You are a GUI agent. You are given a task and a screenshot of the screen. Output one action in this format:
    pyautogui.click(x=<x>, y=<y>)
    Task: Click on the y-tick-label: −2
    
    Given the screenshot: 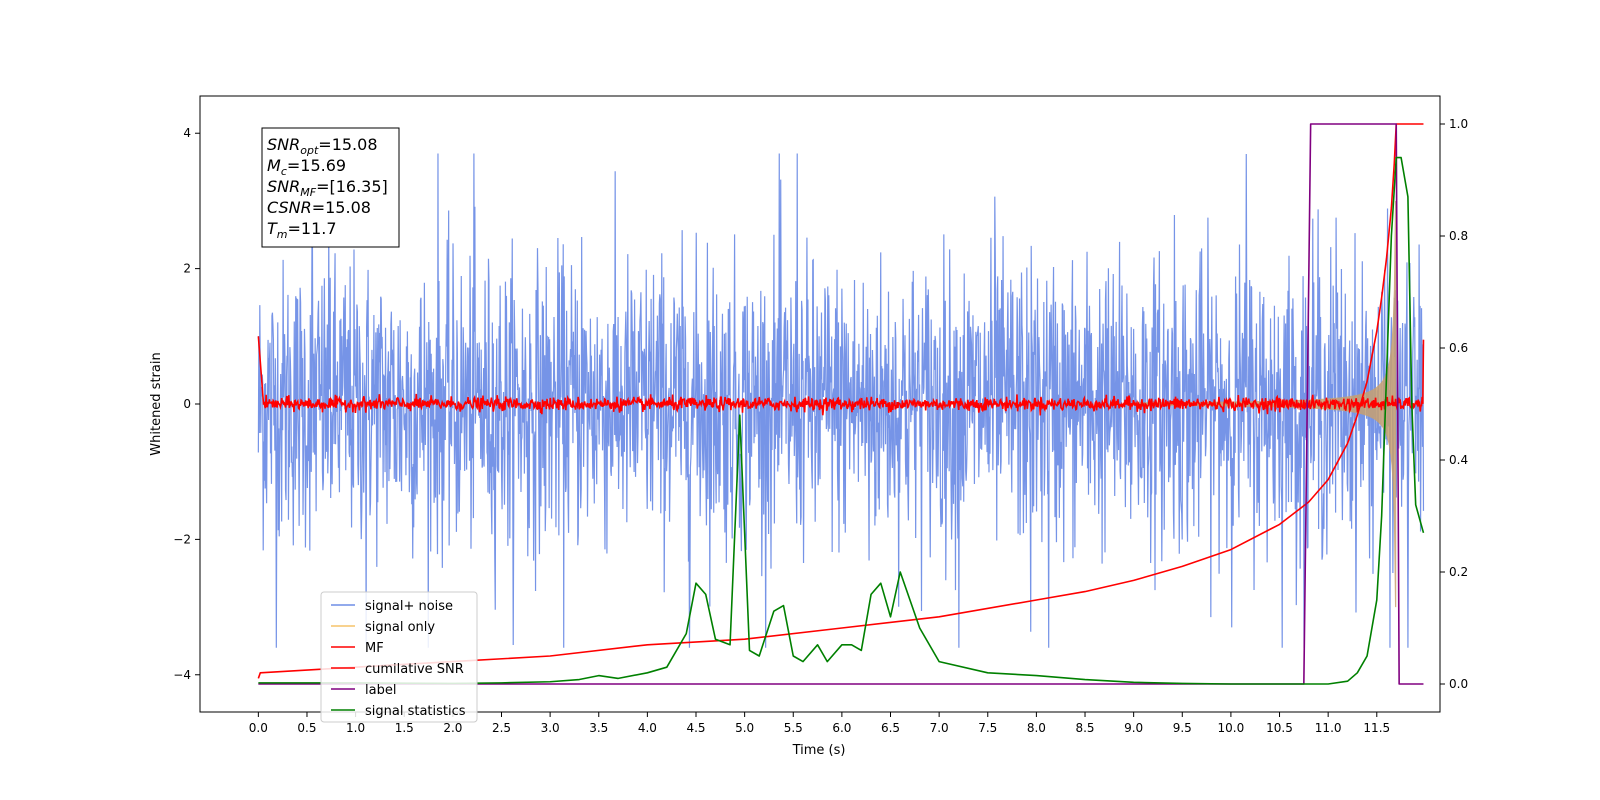 What is the action you would take?
    pyautogui.click(x=182, y=539)
    